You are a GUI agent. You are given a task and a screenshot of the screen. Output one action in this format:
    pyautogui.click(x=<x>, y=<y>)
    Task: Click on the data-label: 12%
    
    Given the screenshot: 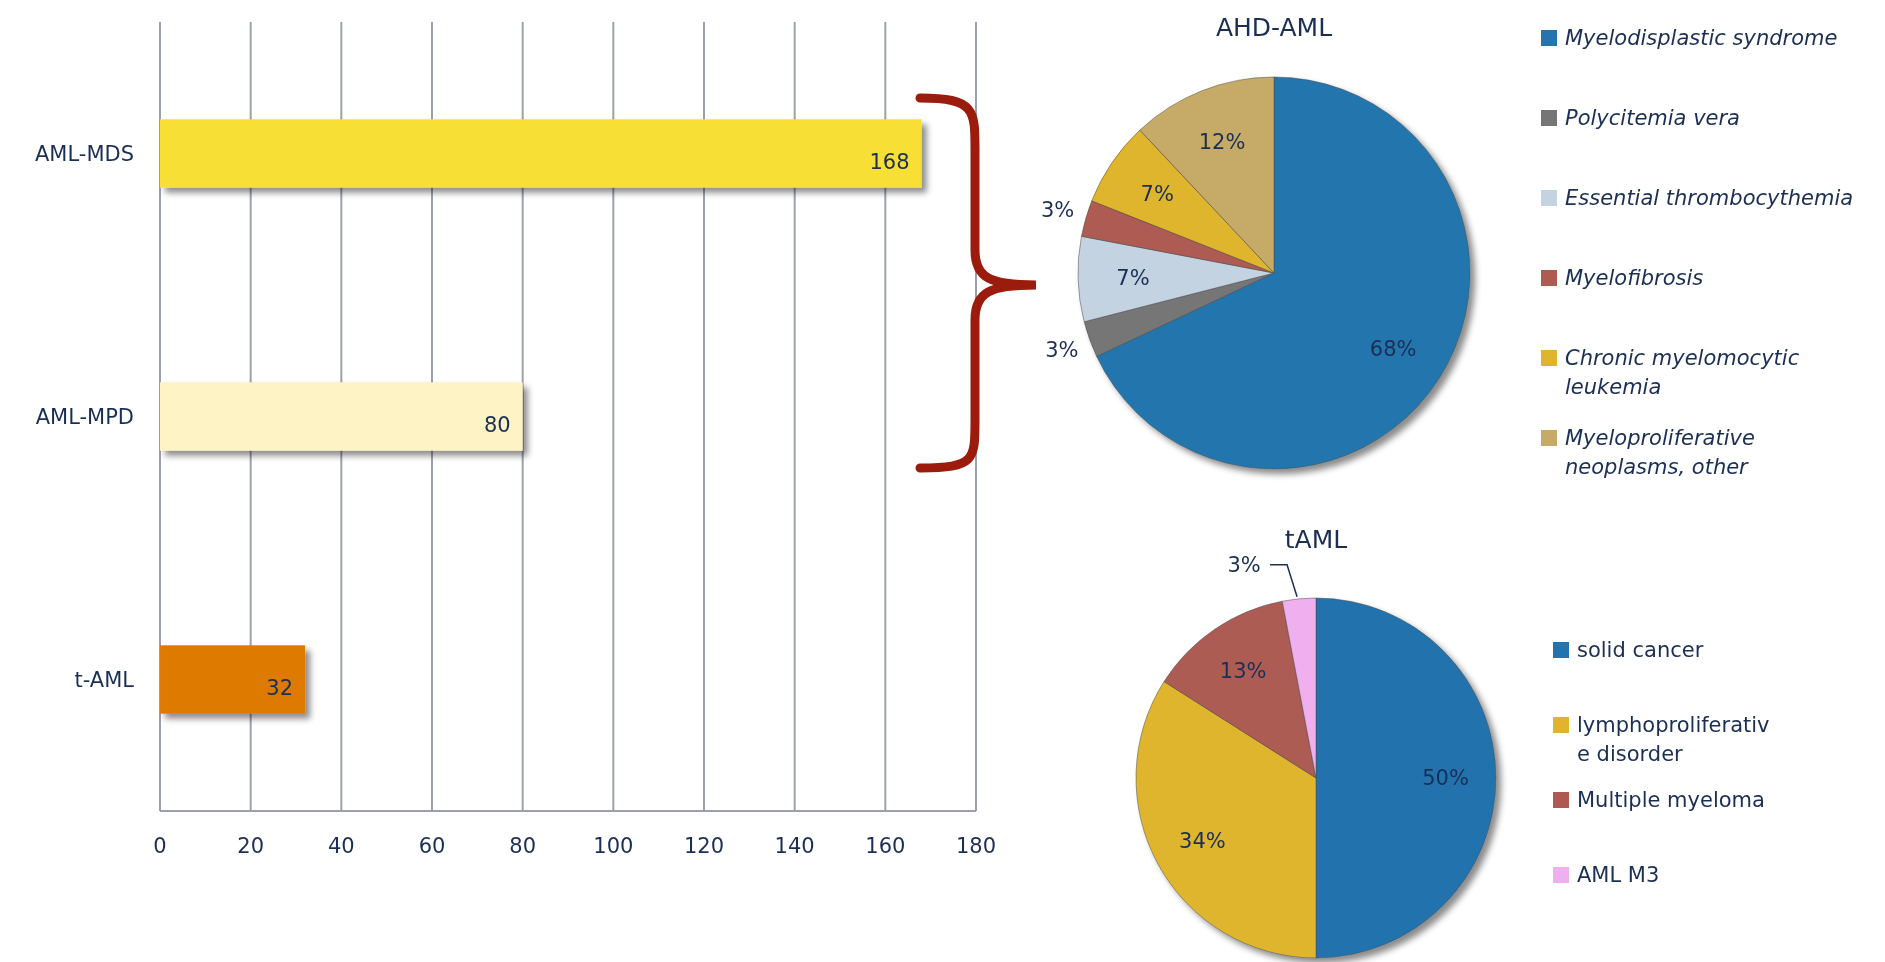 What is the action you would take?
    pyautogui.click(x=1222, y=142)
    